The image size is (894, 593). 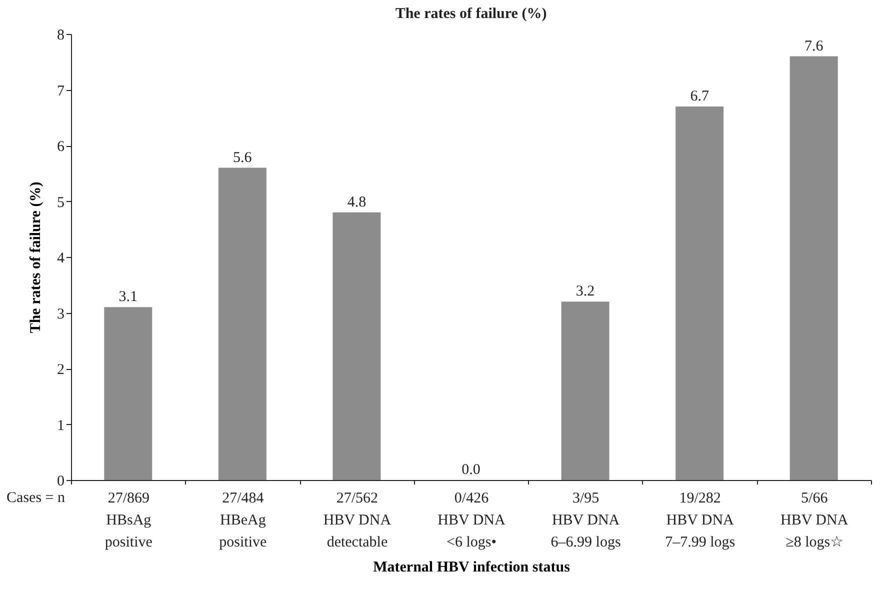 What do you see at coordinates (128, 297) in the screenshot?
I see `data-label: 3.1` at bounding box center [128, 297].